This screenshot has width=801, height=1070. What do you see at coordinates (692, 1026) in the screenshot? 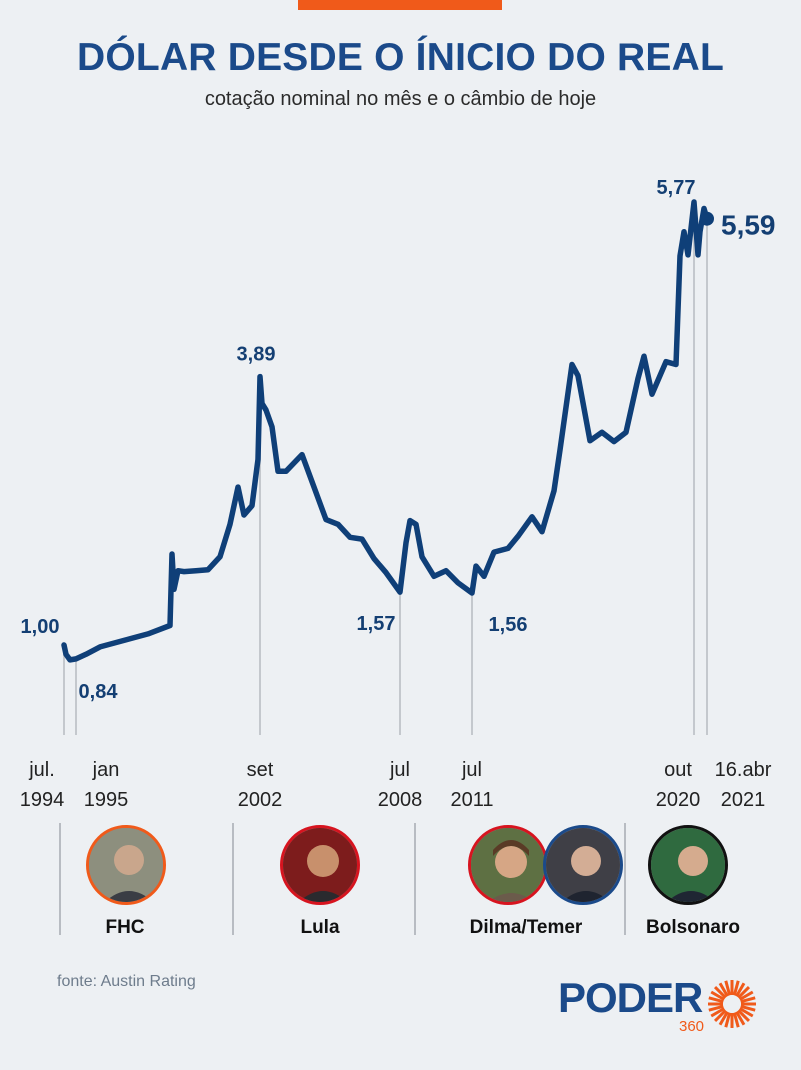
I see `logo-number: 360` at bounding box center [692, 1026].